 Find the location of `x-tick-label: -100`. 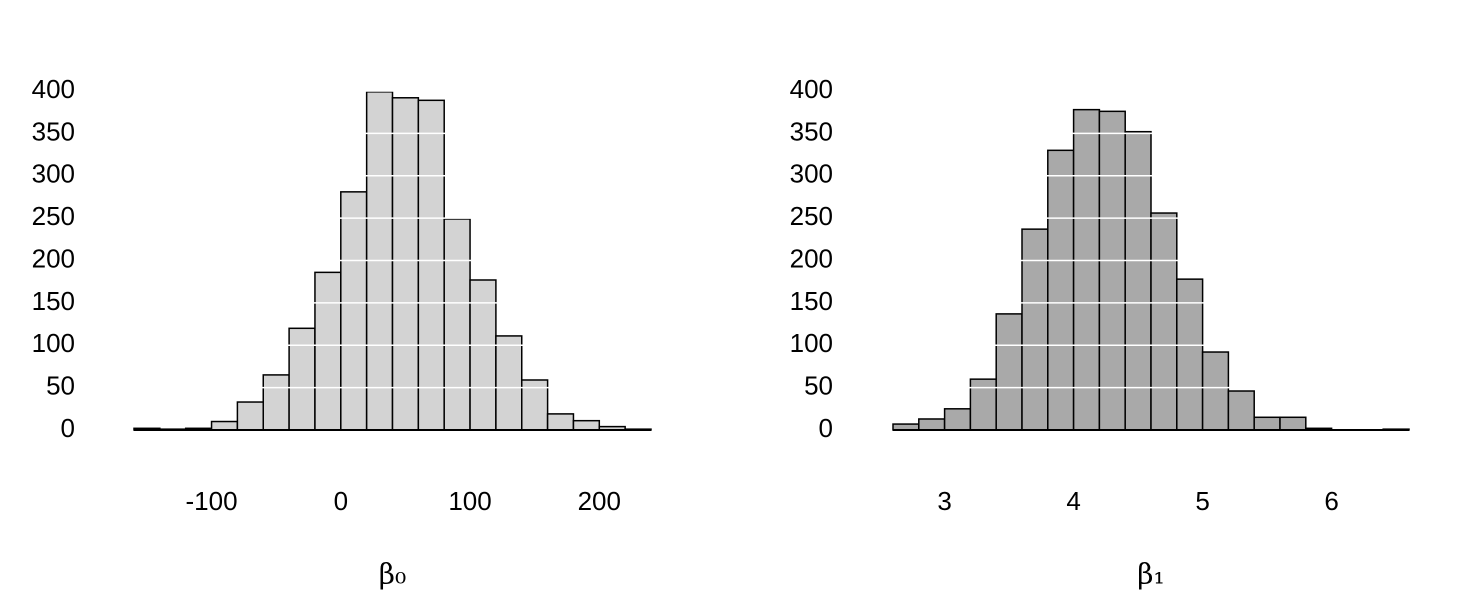

x-tick-label: -100 is located at coordinates (212, 501).